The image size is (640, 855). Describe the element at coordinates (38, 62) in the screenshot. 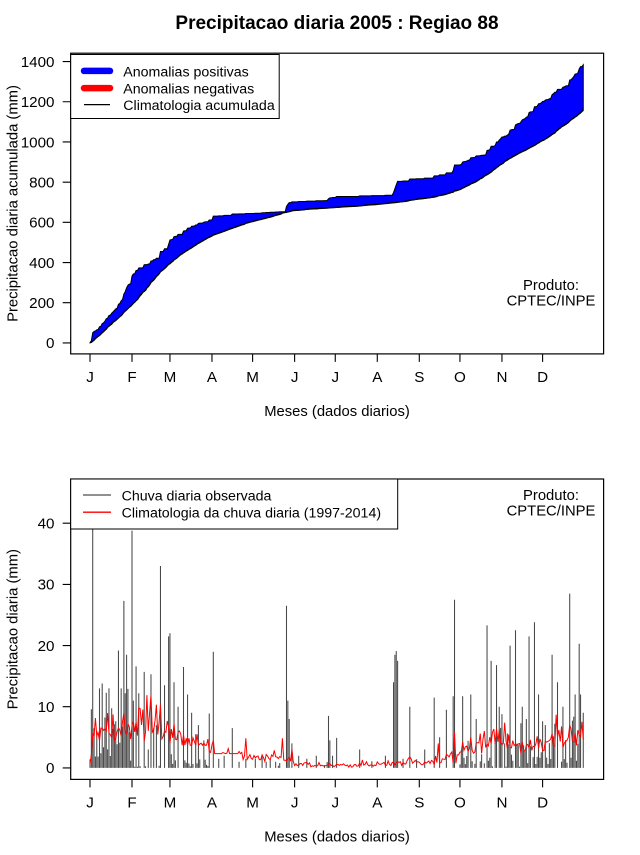

I see `svg-text: 1400` at that location.